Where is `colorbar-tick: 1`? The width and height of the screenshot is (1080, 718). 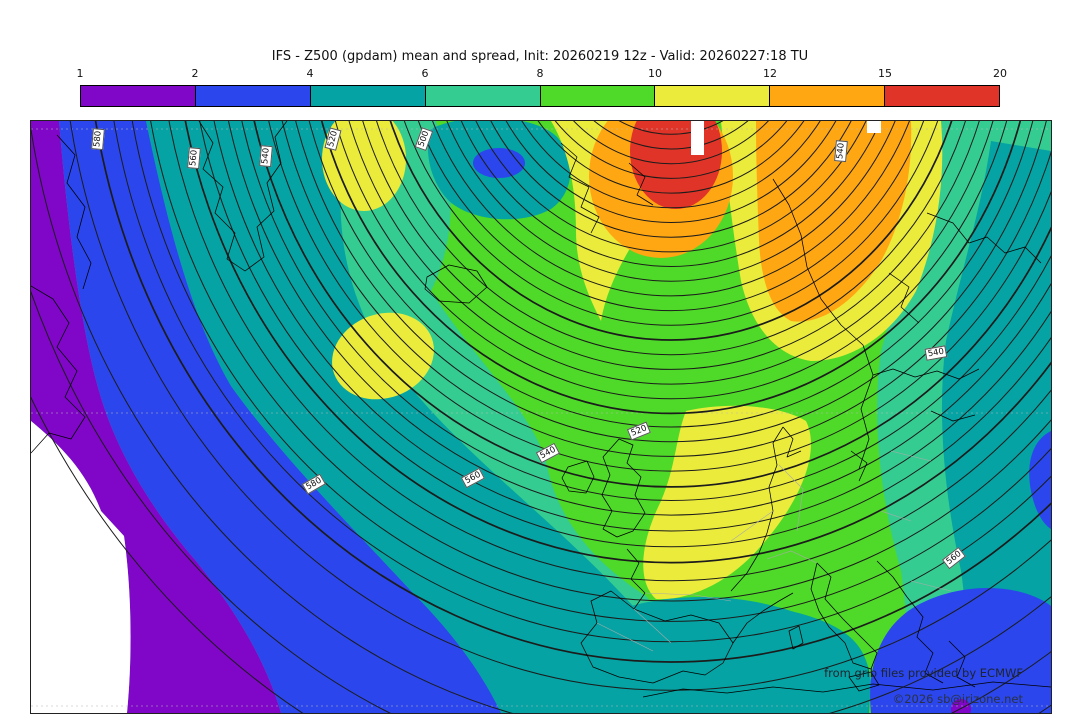 colorbar-tick: 1 is located at coordinates (80, 73).